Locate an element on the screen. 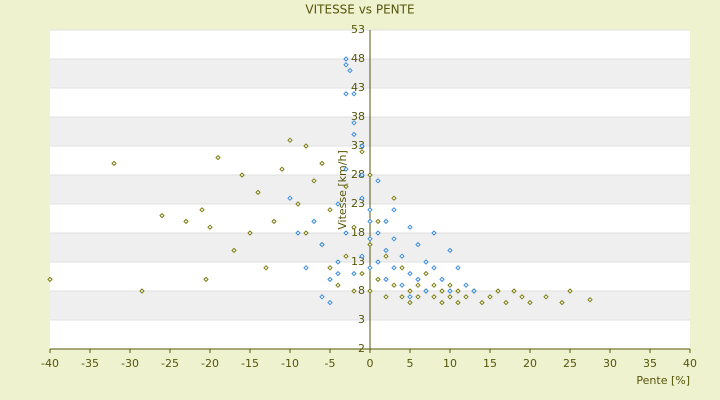 This screenshot has height=400, width=720. x-tick-label: 10 is located at coordinates (450, 363).